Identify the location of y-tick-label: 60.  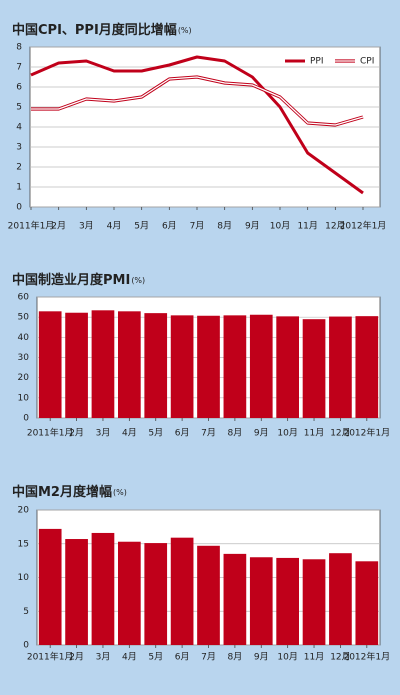
(24, 298).